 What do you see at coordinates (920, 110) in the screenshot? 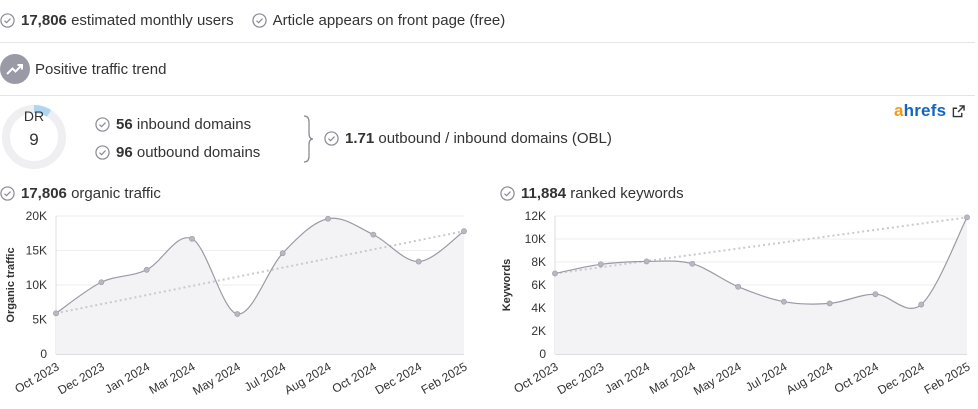
I see `ahrefs-logo: ahrefs` at bounding box center [920, 110].